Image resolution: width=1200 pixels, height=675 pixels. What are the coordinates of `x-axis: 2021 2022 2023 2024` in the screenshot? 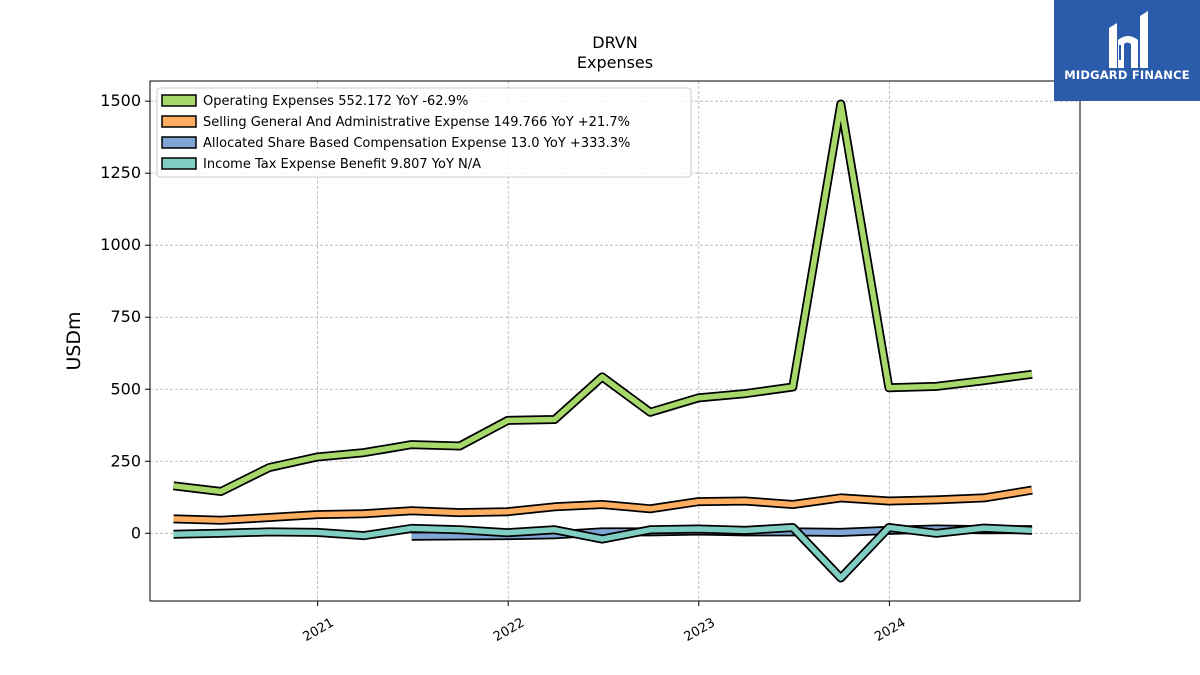 It's located at (604, 623).